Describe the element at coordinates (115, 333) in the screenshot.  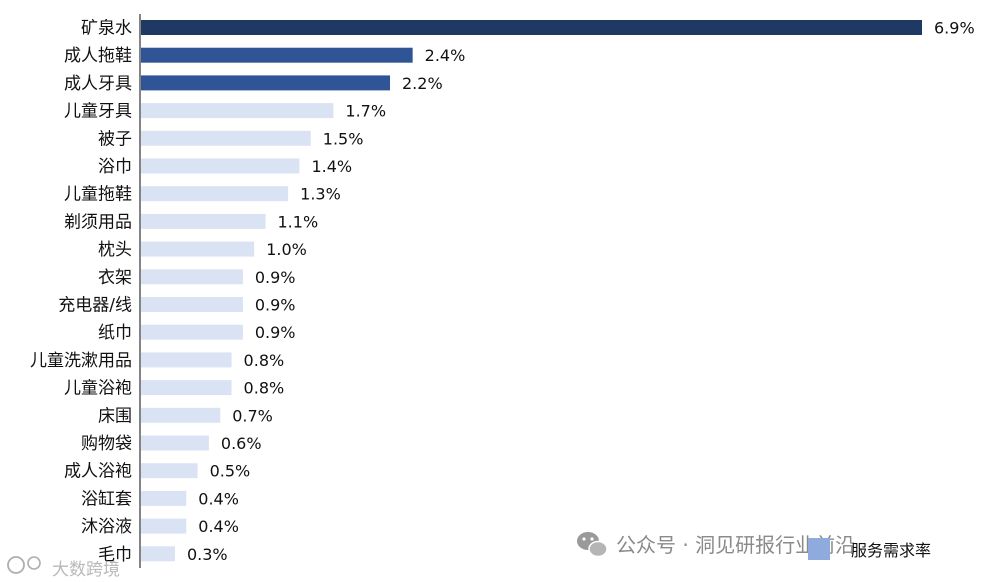
I see `category-label: 纸巾` at that location.